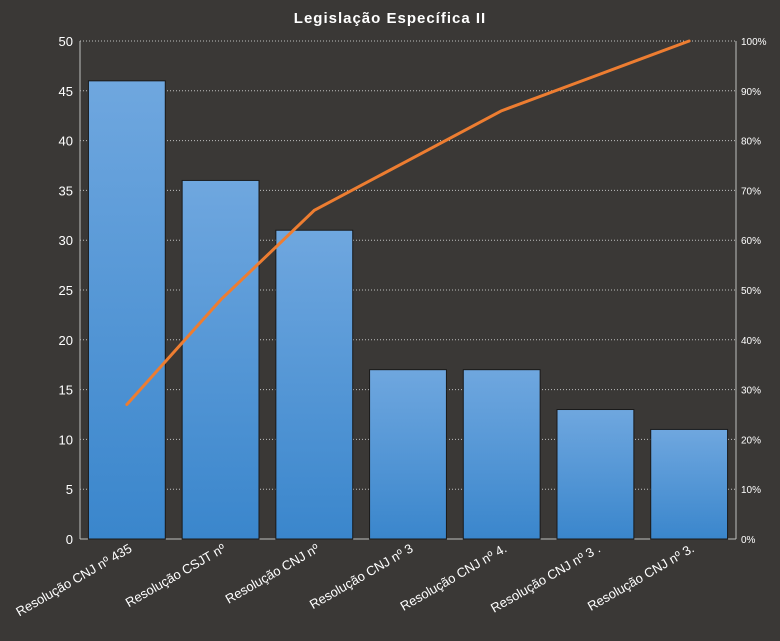 The width and height of the screenshot is (780, 641). I want to click on y2-tick-label: 30%, so click(751, 391).